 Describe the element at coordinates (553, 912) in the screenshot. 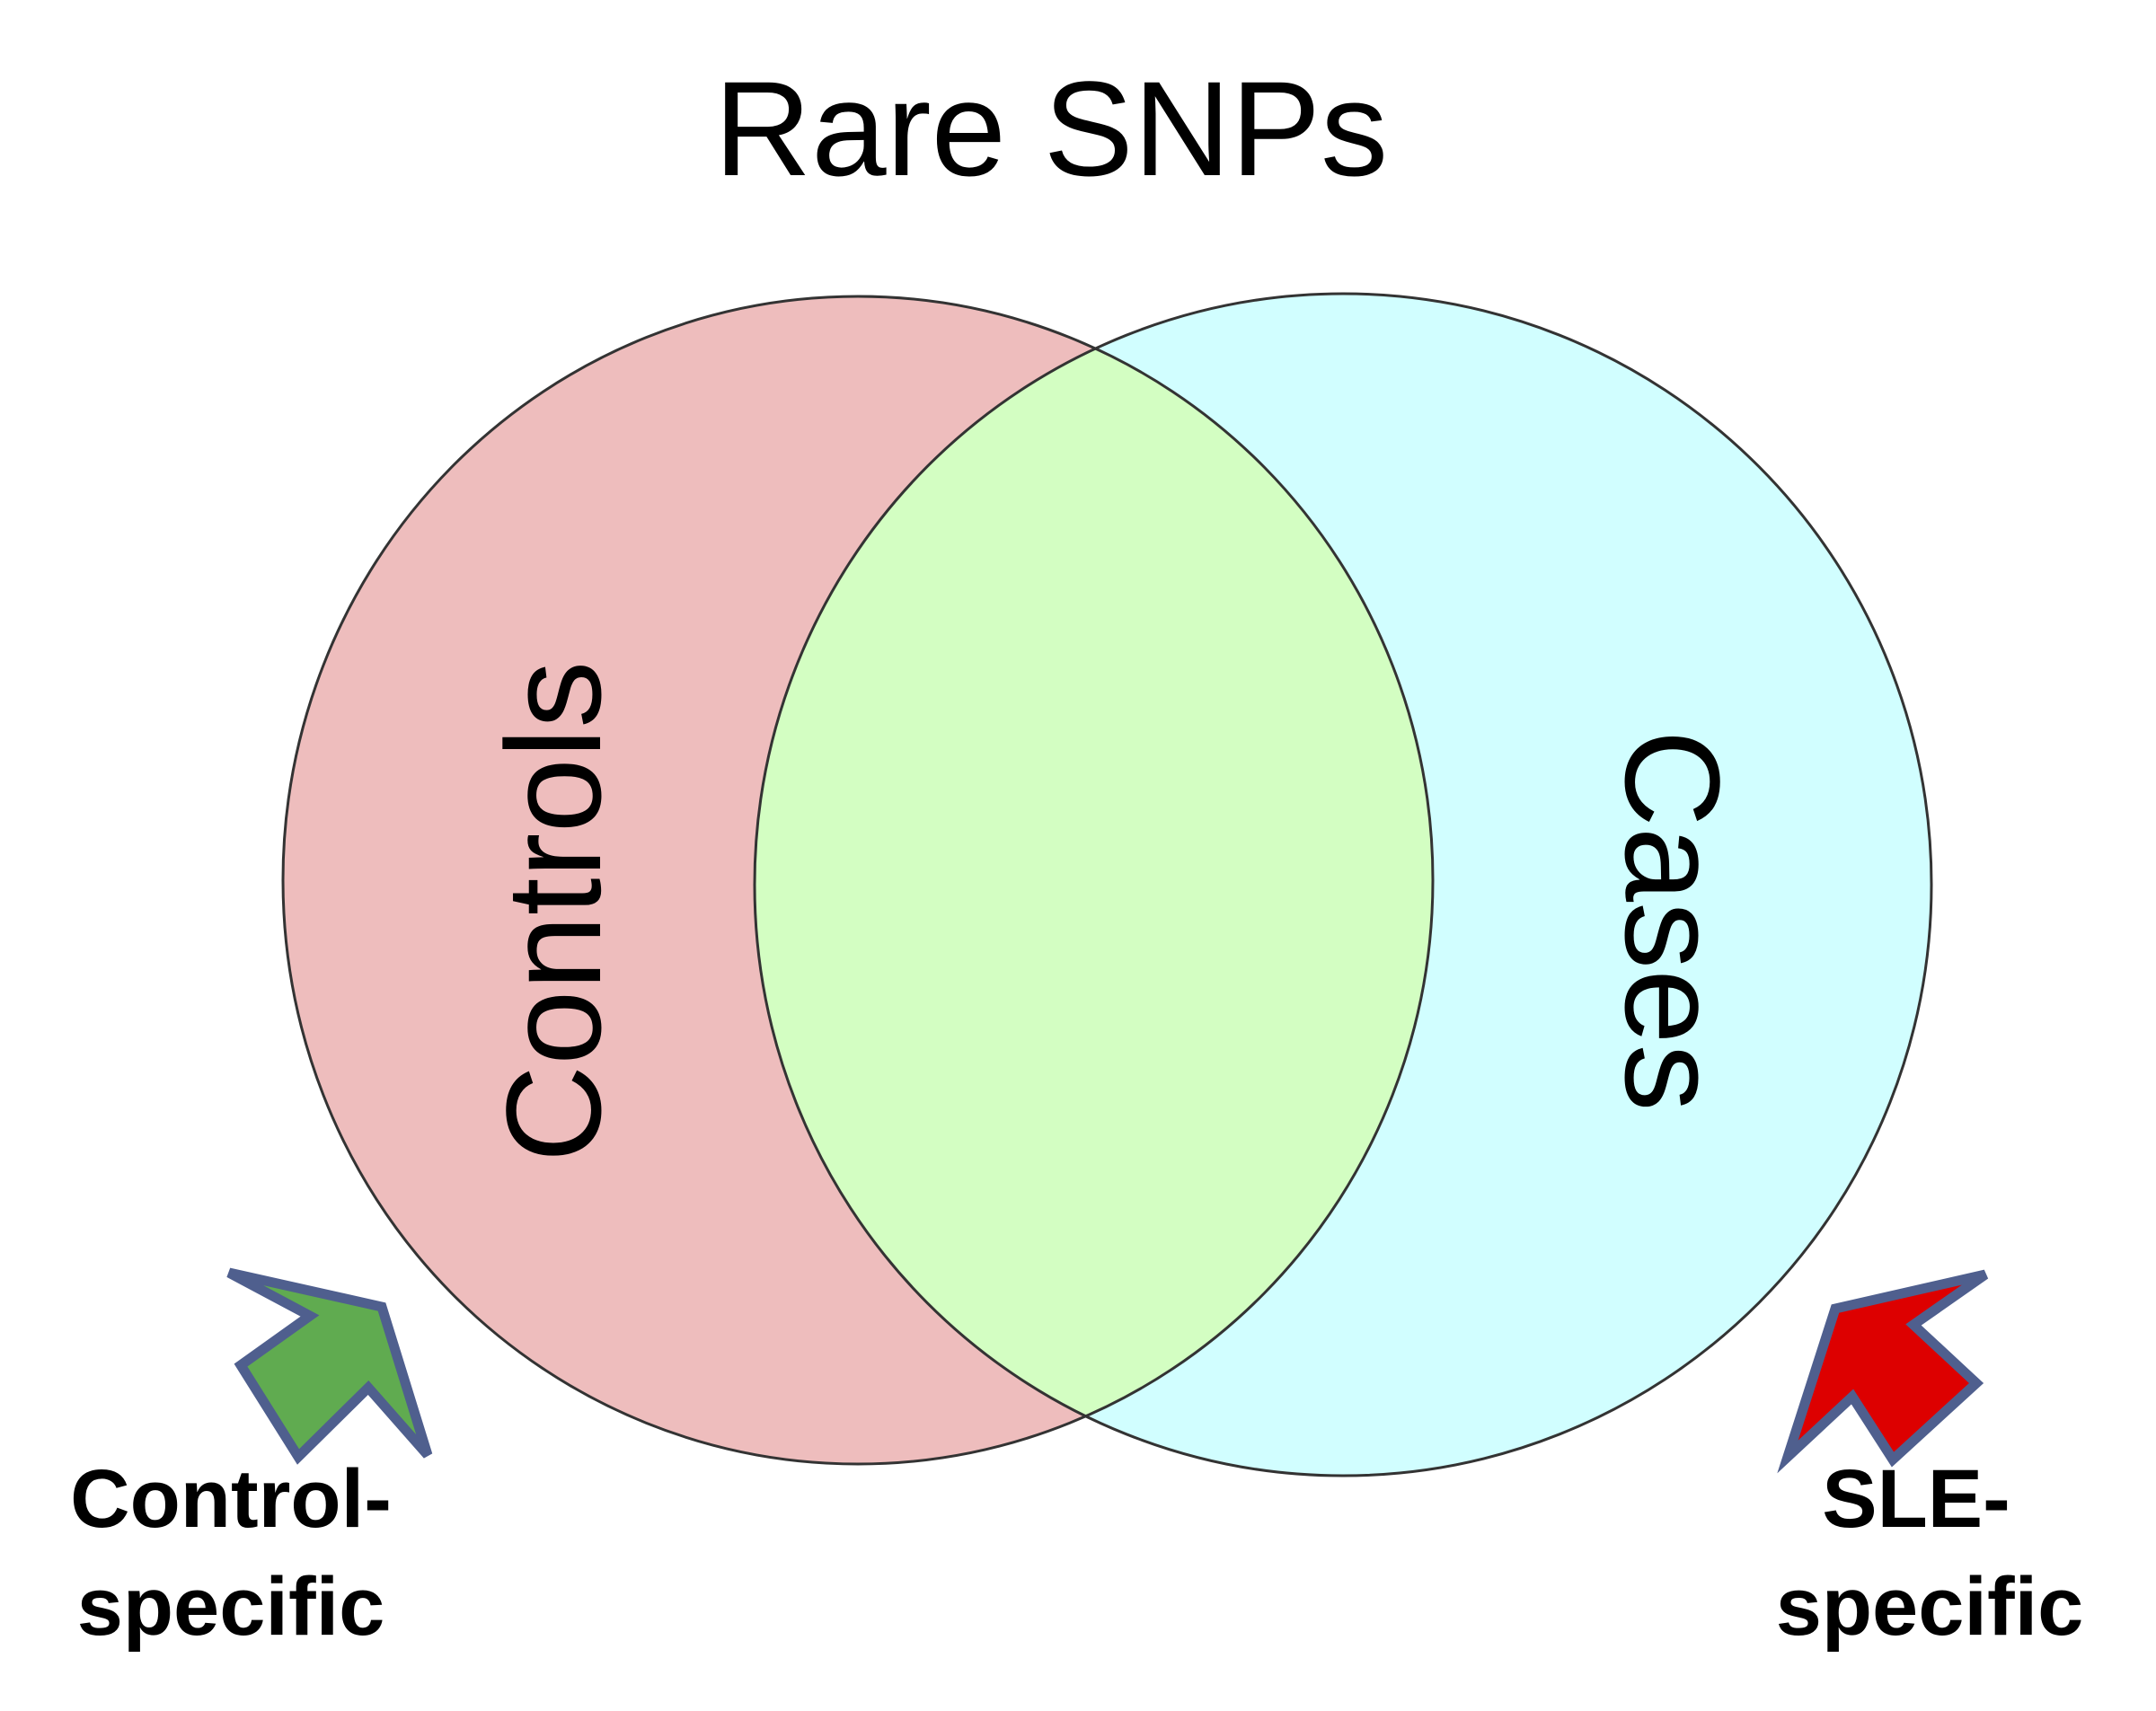

I see `controls-label: Controls` at that location.